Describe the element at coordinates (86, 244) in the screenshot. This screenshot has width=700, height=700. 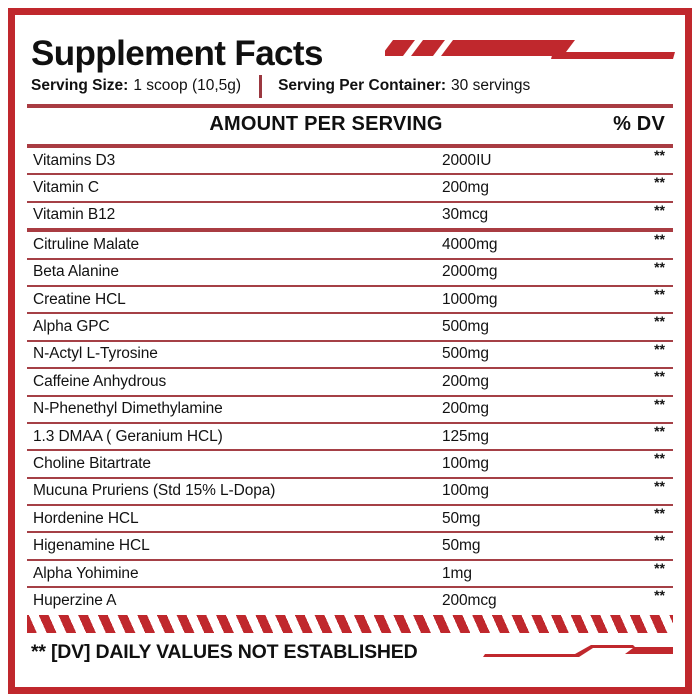
I see `ingredient-name: Citruline Malate` at that location.